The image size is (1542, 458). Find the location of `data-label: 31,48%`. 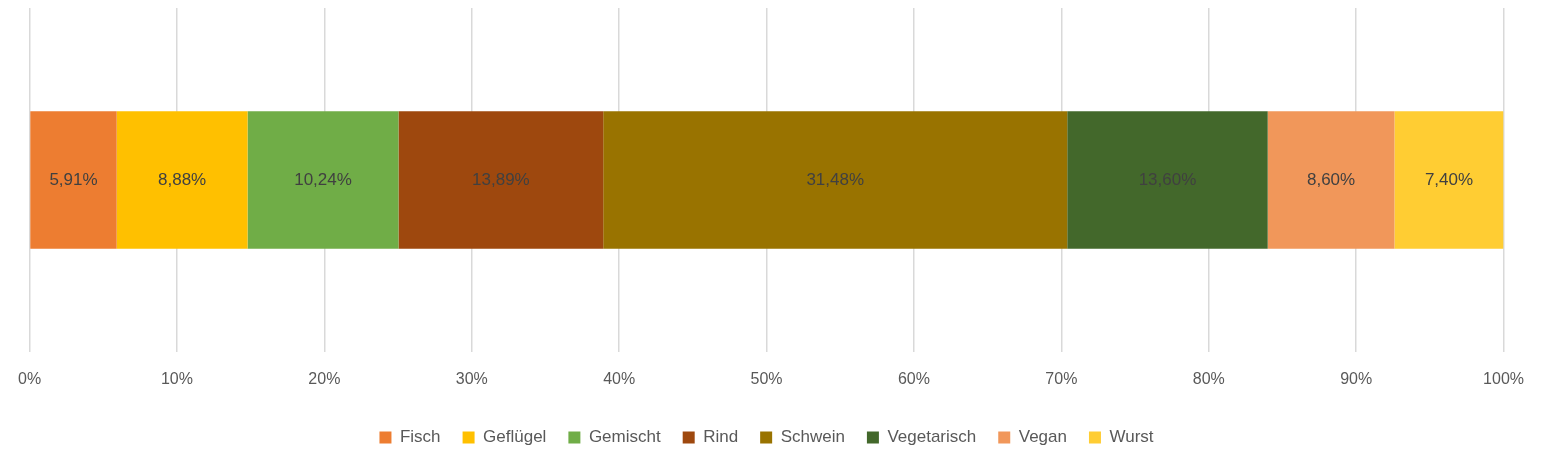

data-label: 31,48% is located at coordinates (835, 179).